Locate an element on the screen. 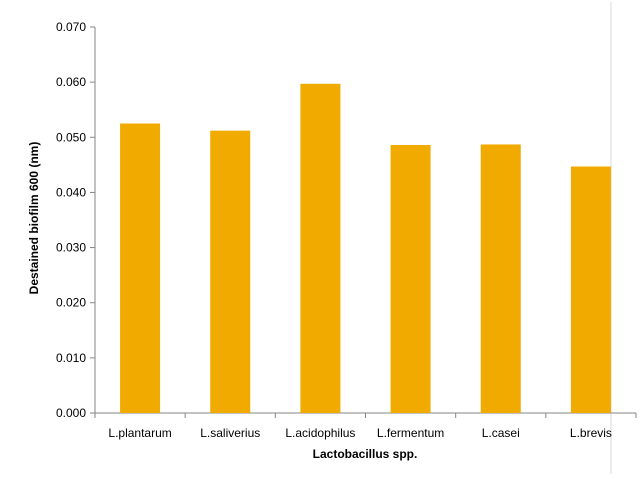 This screenshot has height=479, width=644. y-tick-label: 0.010 is located at coordinates (71, 358).